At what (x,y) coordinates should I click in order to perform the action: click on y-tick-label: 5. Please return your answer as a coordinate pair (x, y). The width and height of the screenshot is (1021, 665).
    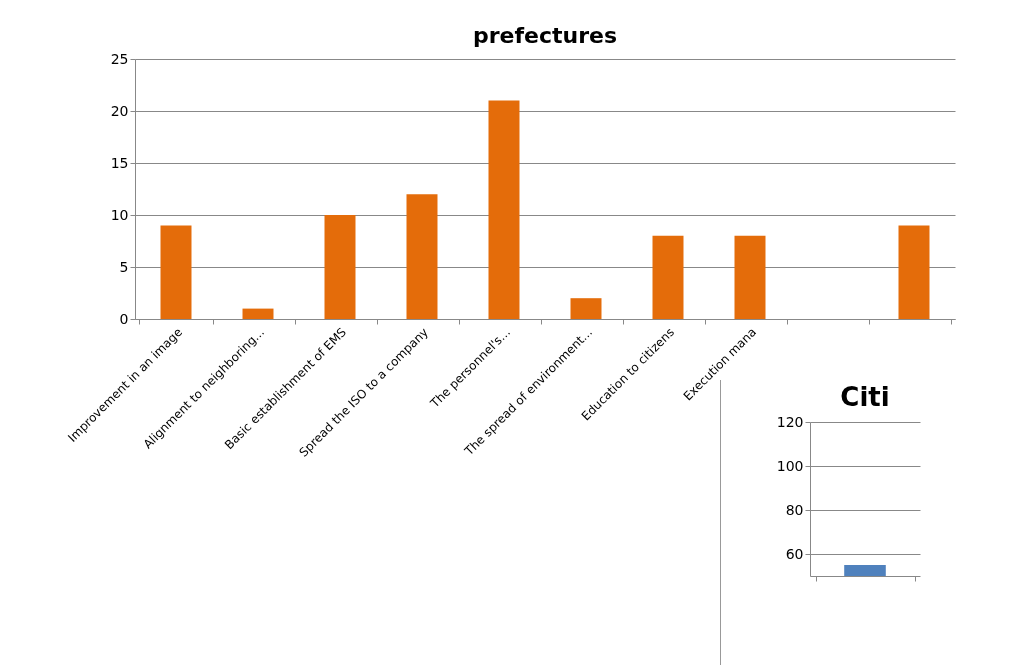
    Looking at the image, I should click on (124, 266).